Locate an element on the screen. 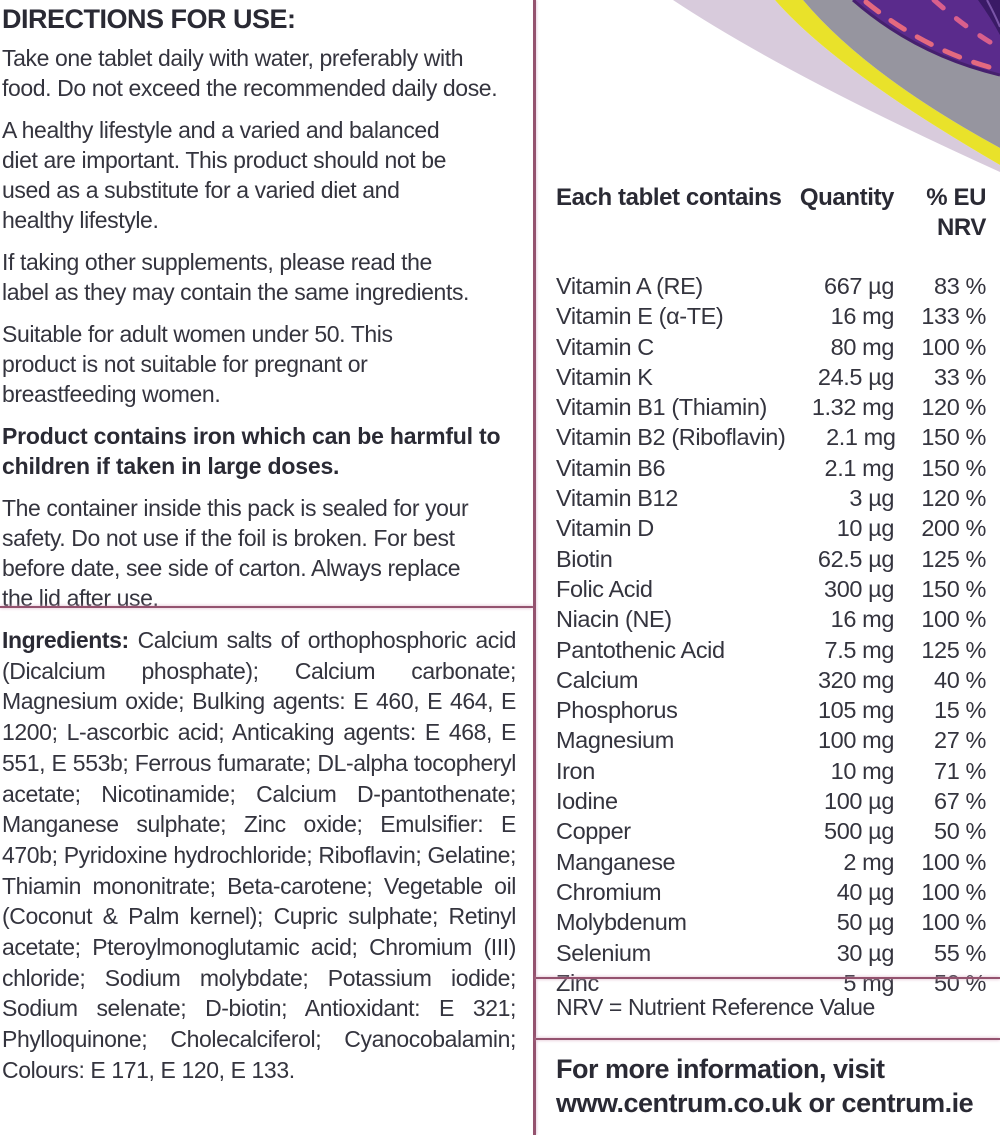 The image size is (1000, 1135). nutrient-quantity: 16 mg is located at coordinates (862, 619).